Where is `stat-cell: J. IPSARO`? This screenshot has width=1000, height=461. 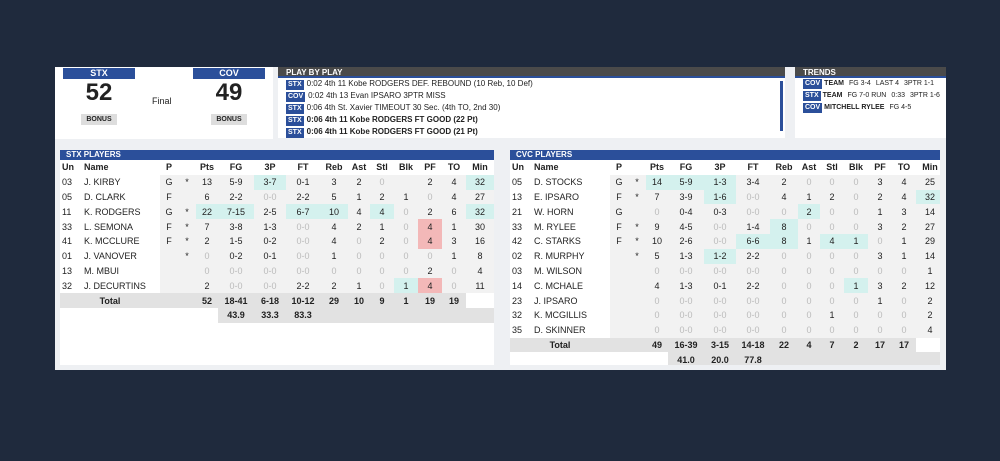 stat-cell: J. IPSARO is located at coordinates (556, 300).